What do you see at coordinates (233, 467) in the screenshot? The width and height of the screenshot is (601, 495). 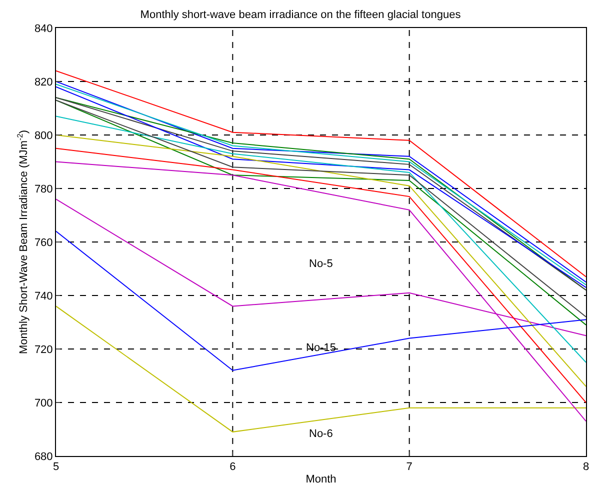 I see `x-tick-label: 6` at bounding box center [233, 467].